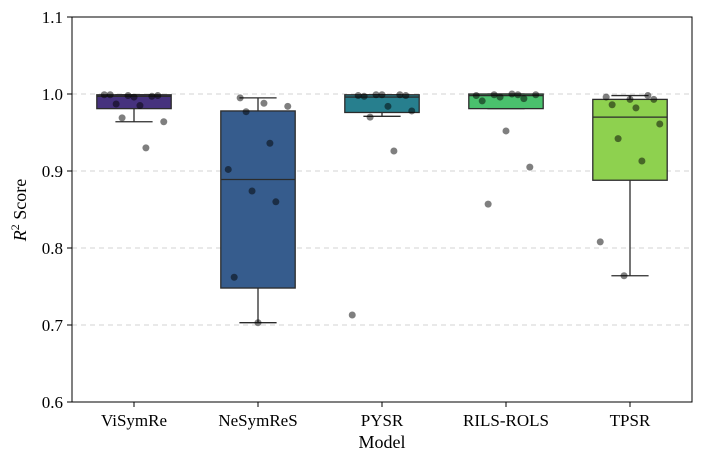  What do you see at coordinates (630, 420) in the screenshot?
I see `x-tick-label: TPSR` at bounding box center [630, 420].